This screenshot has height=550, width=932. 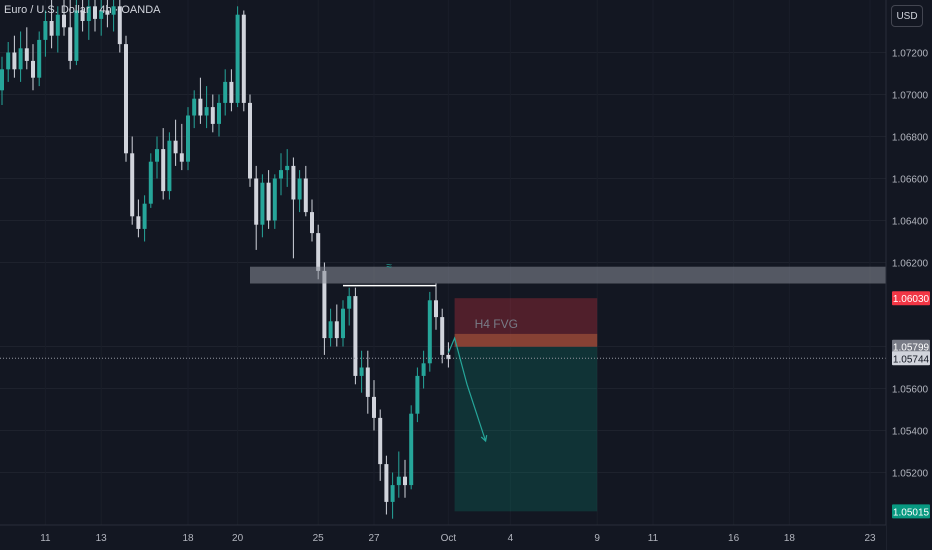 I want to click on price-label-bg, so click(x=911, y=346).